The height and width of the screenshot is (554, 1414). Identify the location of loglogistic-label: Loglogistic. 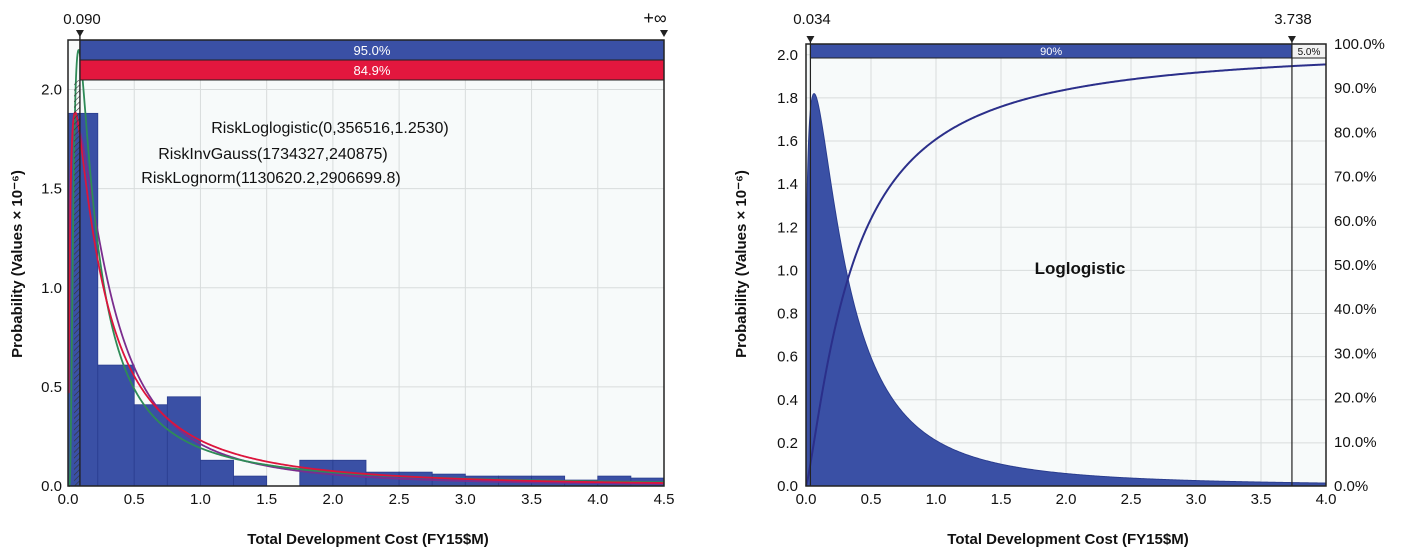
(1080, 268).